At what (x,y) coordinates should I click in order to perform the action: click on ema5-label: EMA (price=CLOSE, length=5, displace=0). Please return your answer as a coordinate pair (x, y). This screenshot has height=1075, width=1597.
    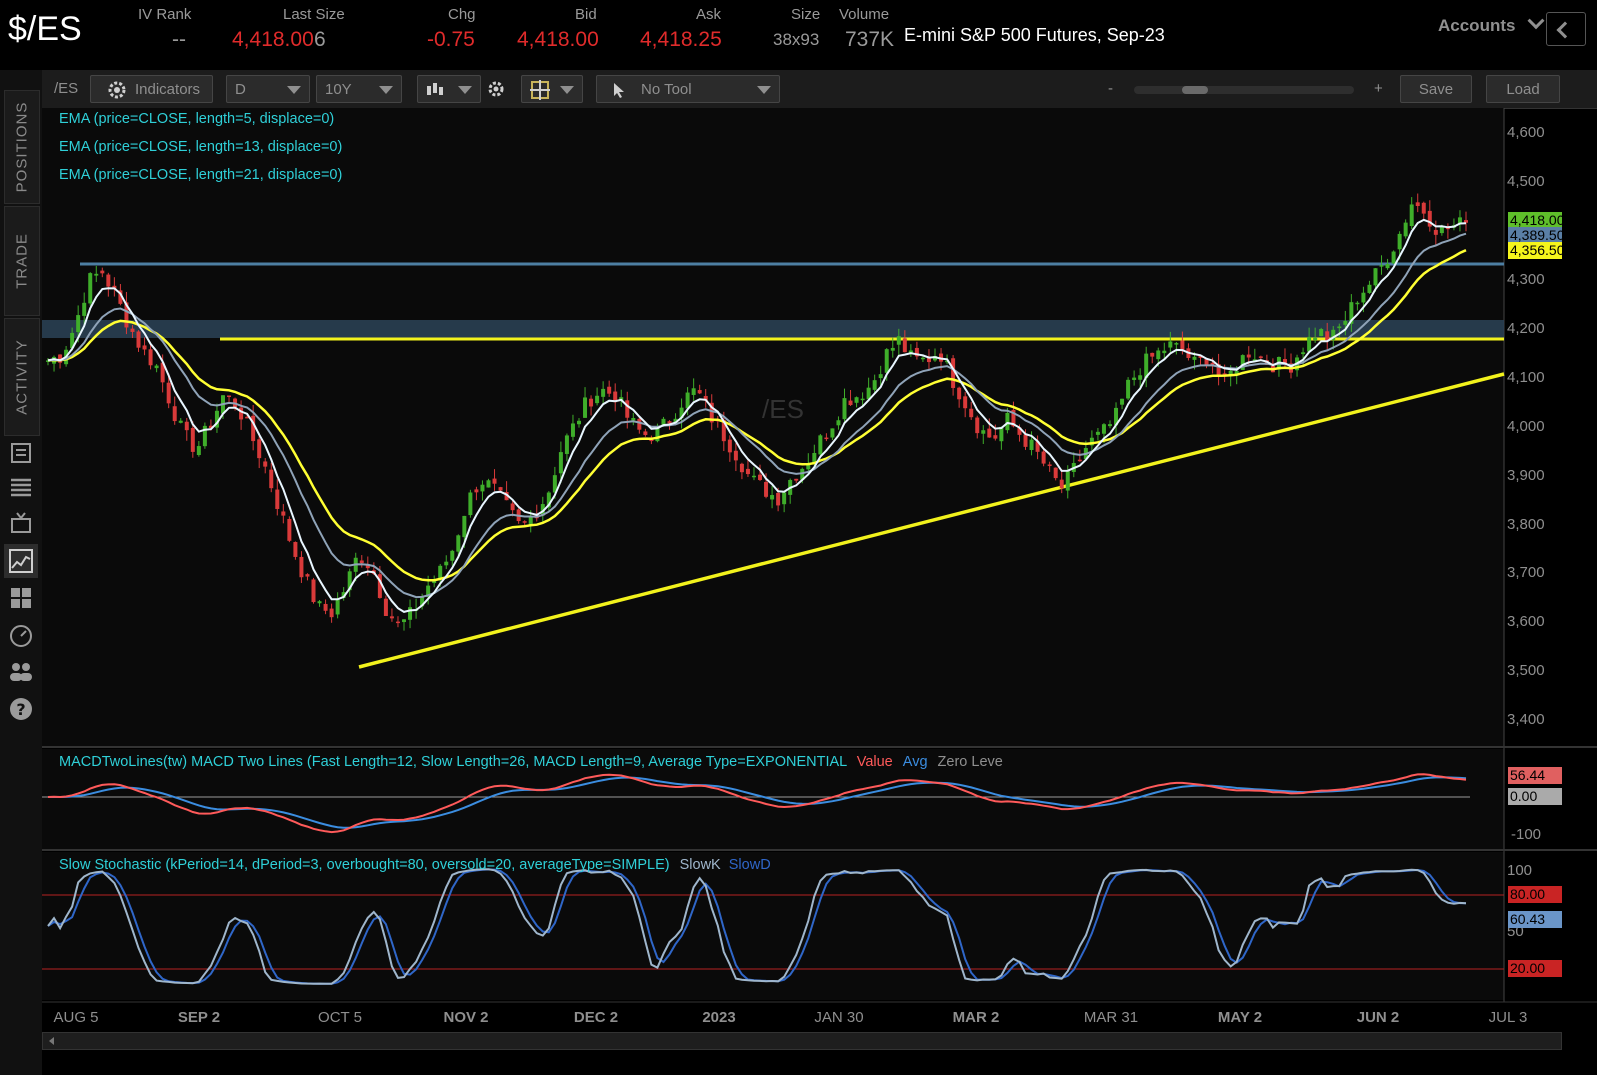
    Looking at the image, I should click on (197, 119).